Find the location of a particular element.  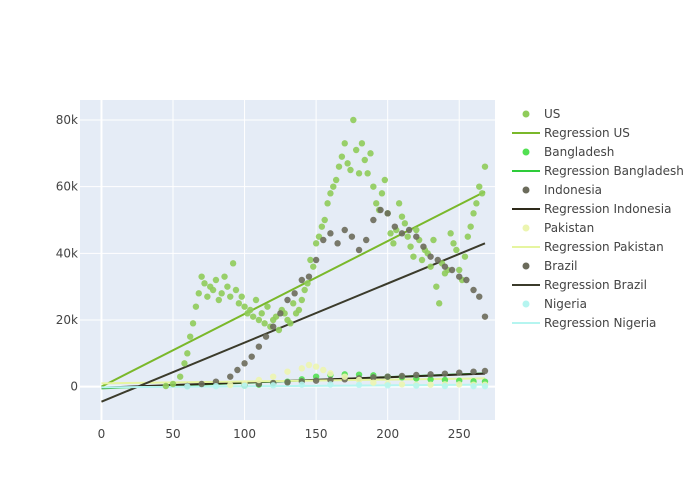

legend-label: Regression Brazil is located at coordinates (595, 285).